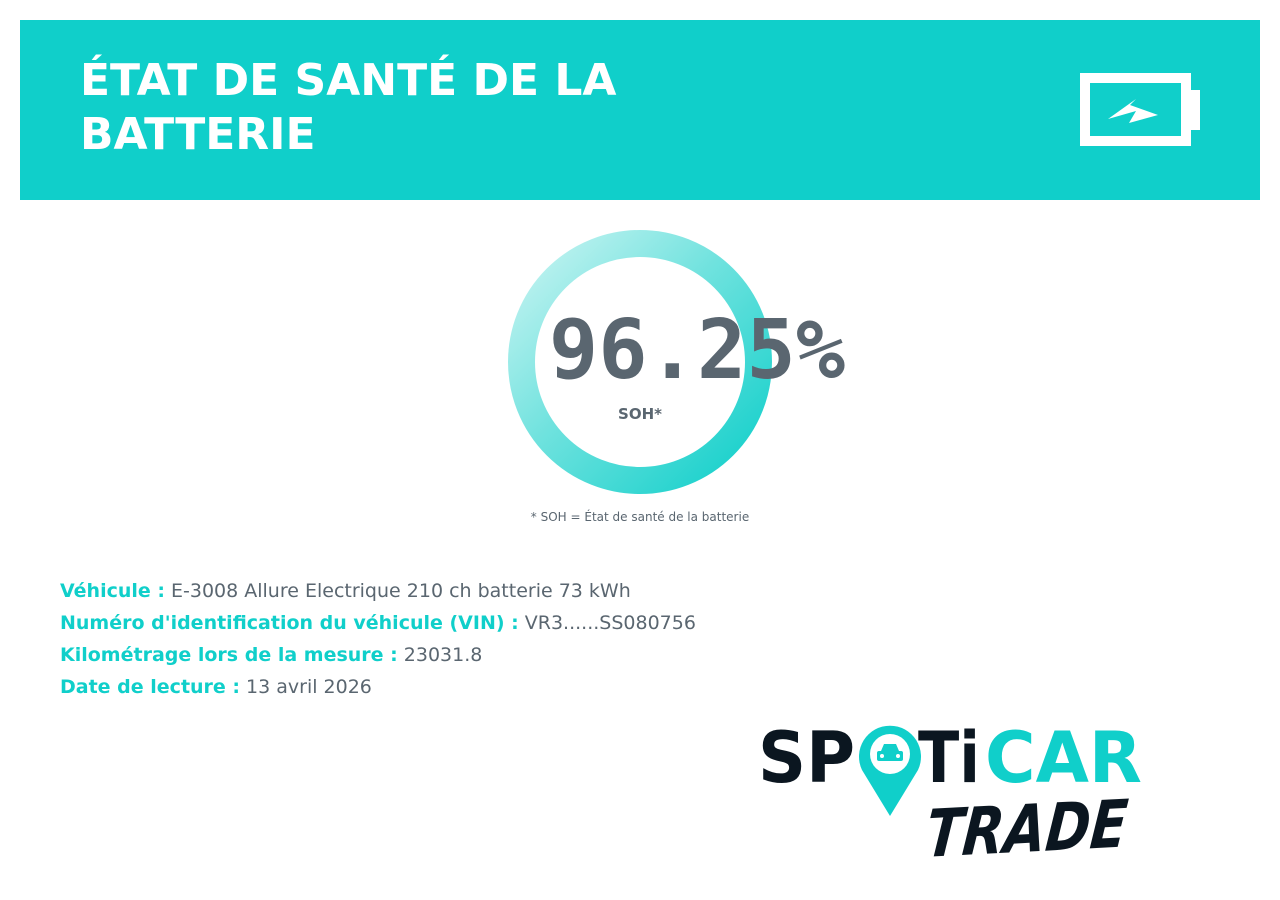 The height and width of the screenshot is (900, 1280). What do you see at coordinates (1027, 827) in the screenshot?
I see `logo-text: TRADE` at bounding box center [1027, 827].